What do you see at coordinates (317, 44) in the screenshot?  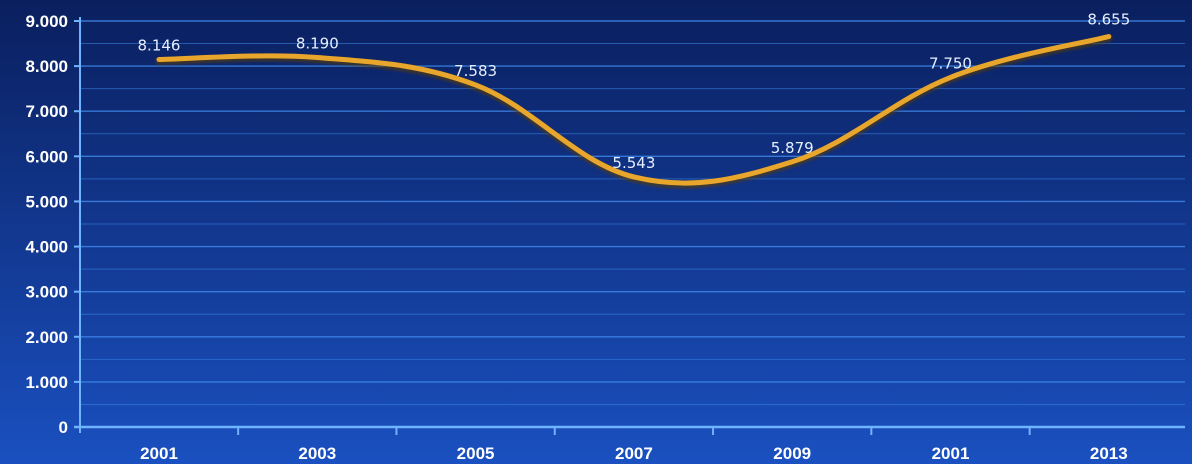 I see `data-label: 8.190` at bounding box center [317, 44].